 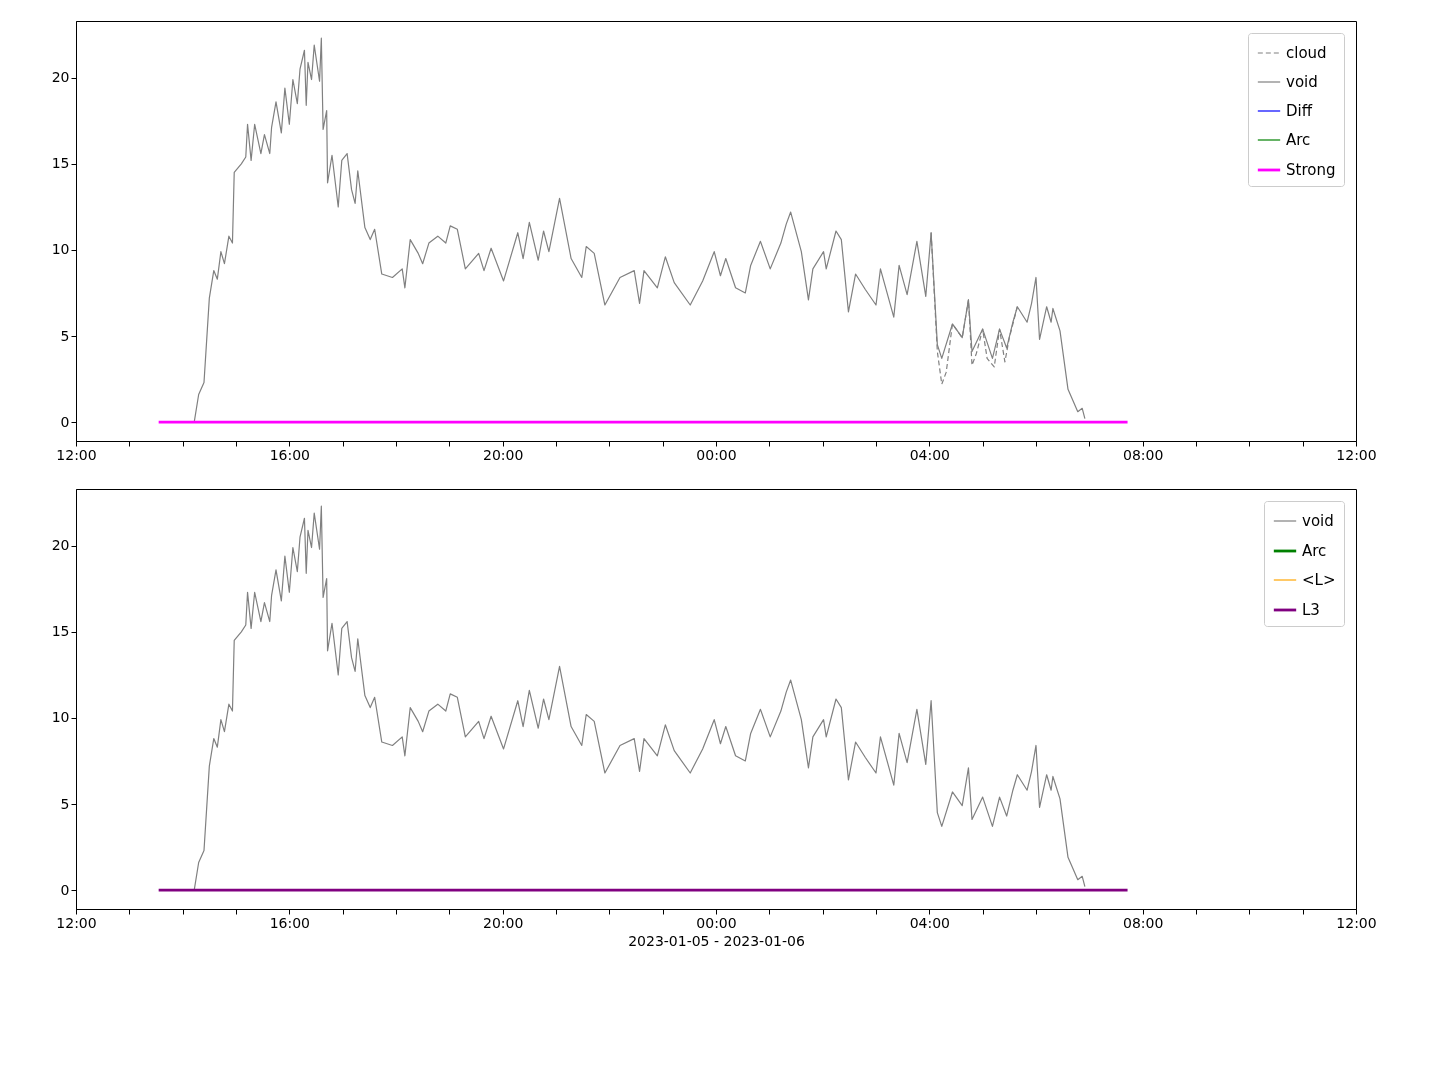 What do you see at coordinates (1319, 580) in the screenshot?
I see `legend-label: <L>` at bounding box center [1319, 580].